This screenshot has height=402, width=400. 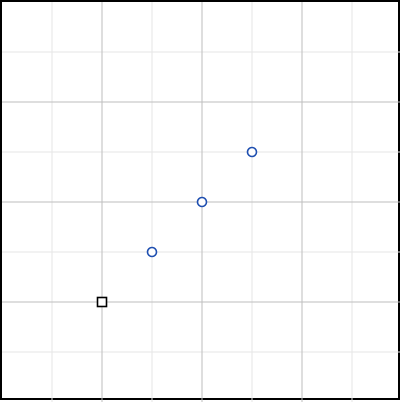 I want to click on point-1-circle-marker, so click(x=152, y=252).